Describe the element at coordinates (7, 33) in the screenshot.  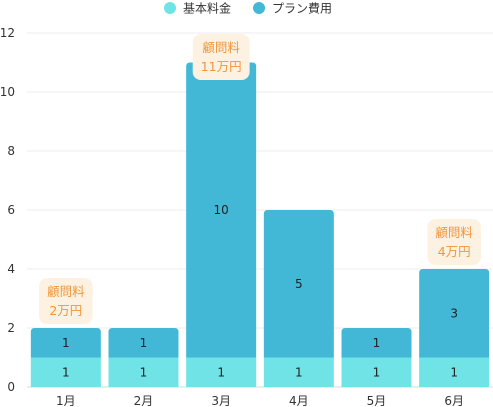
I see `y-tick-label: 12` at that location.